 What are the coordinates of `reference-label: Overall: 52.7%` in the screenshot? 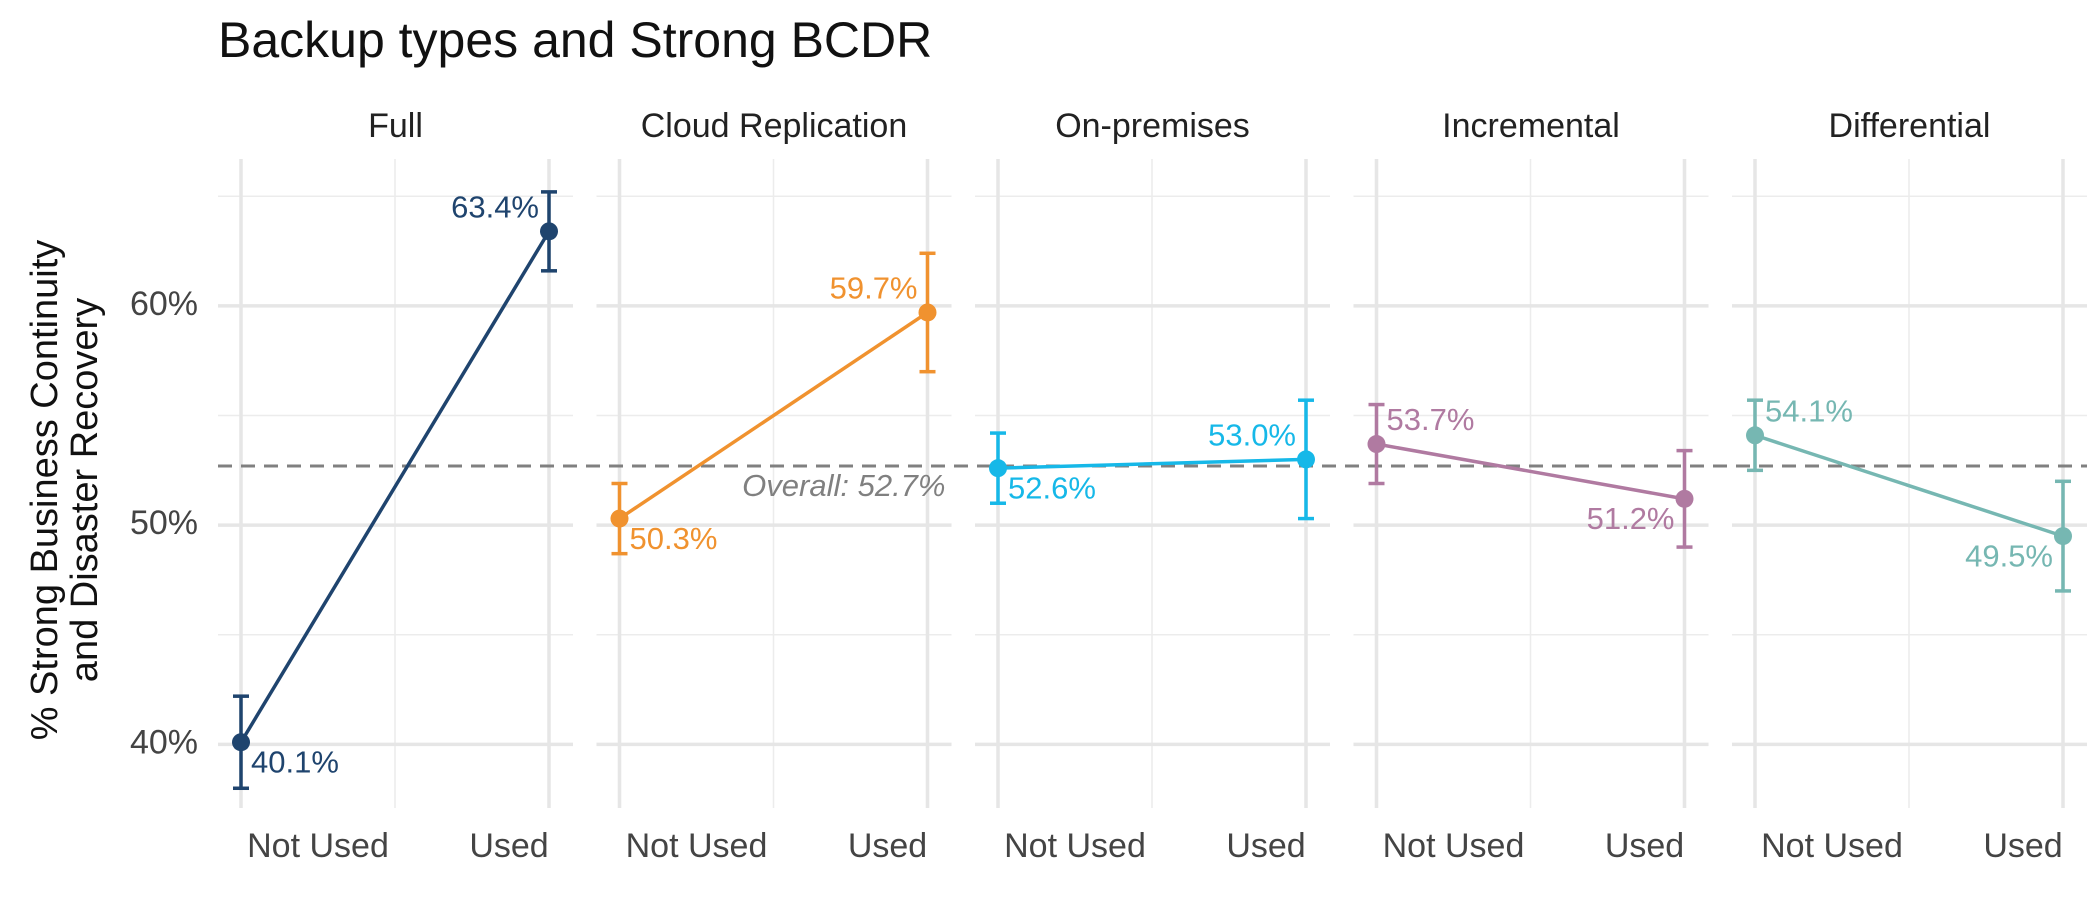 It's located at (843, 485).